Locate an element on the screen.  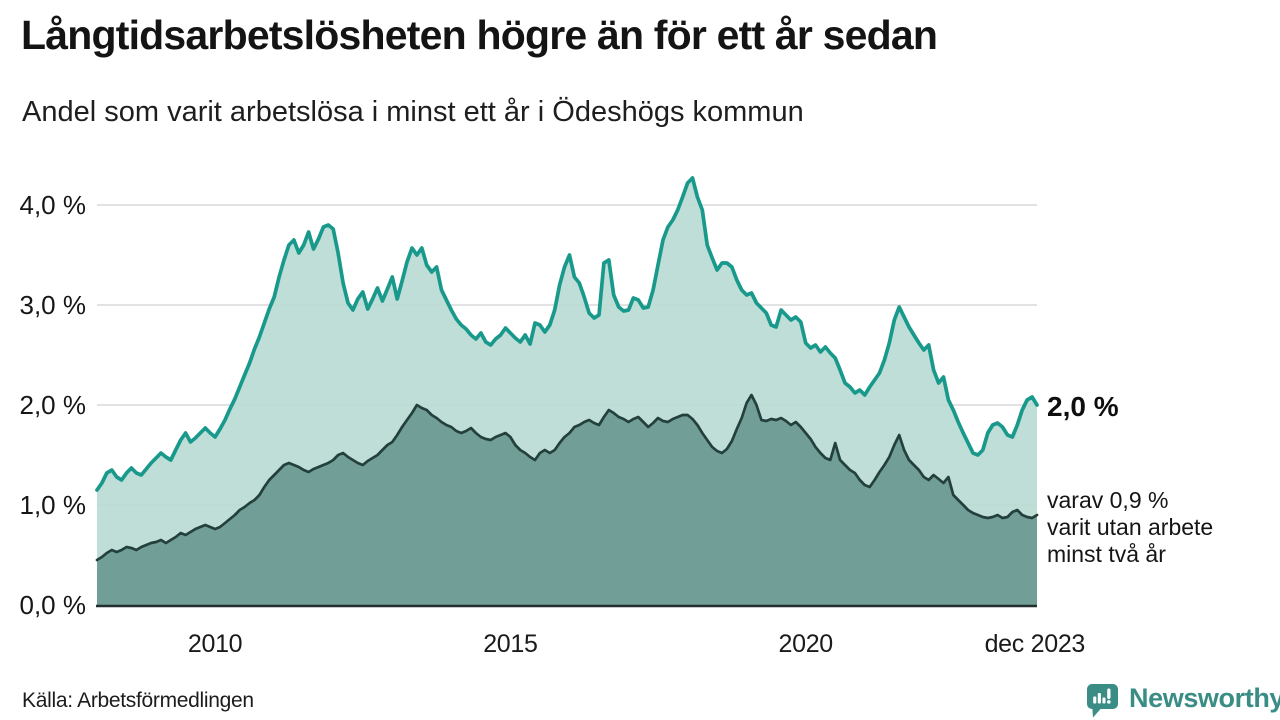
x-axis-tick-label: 2010 is located at coordinates (215, 644).